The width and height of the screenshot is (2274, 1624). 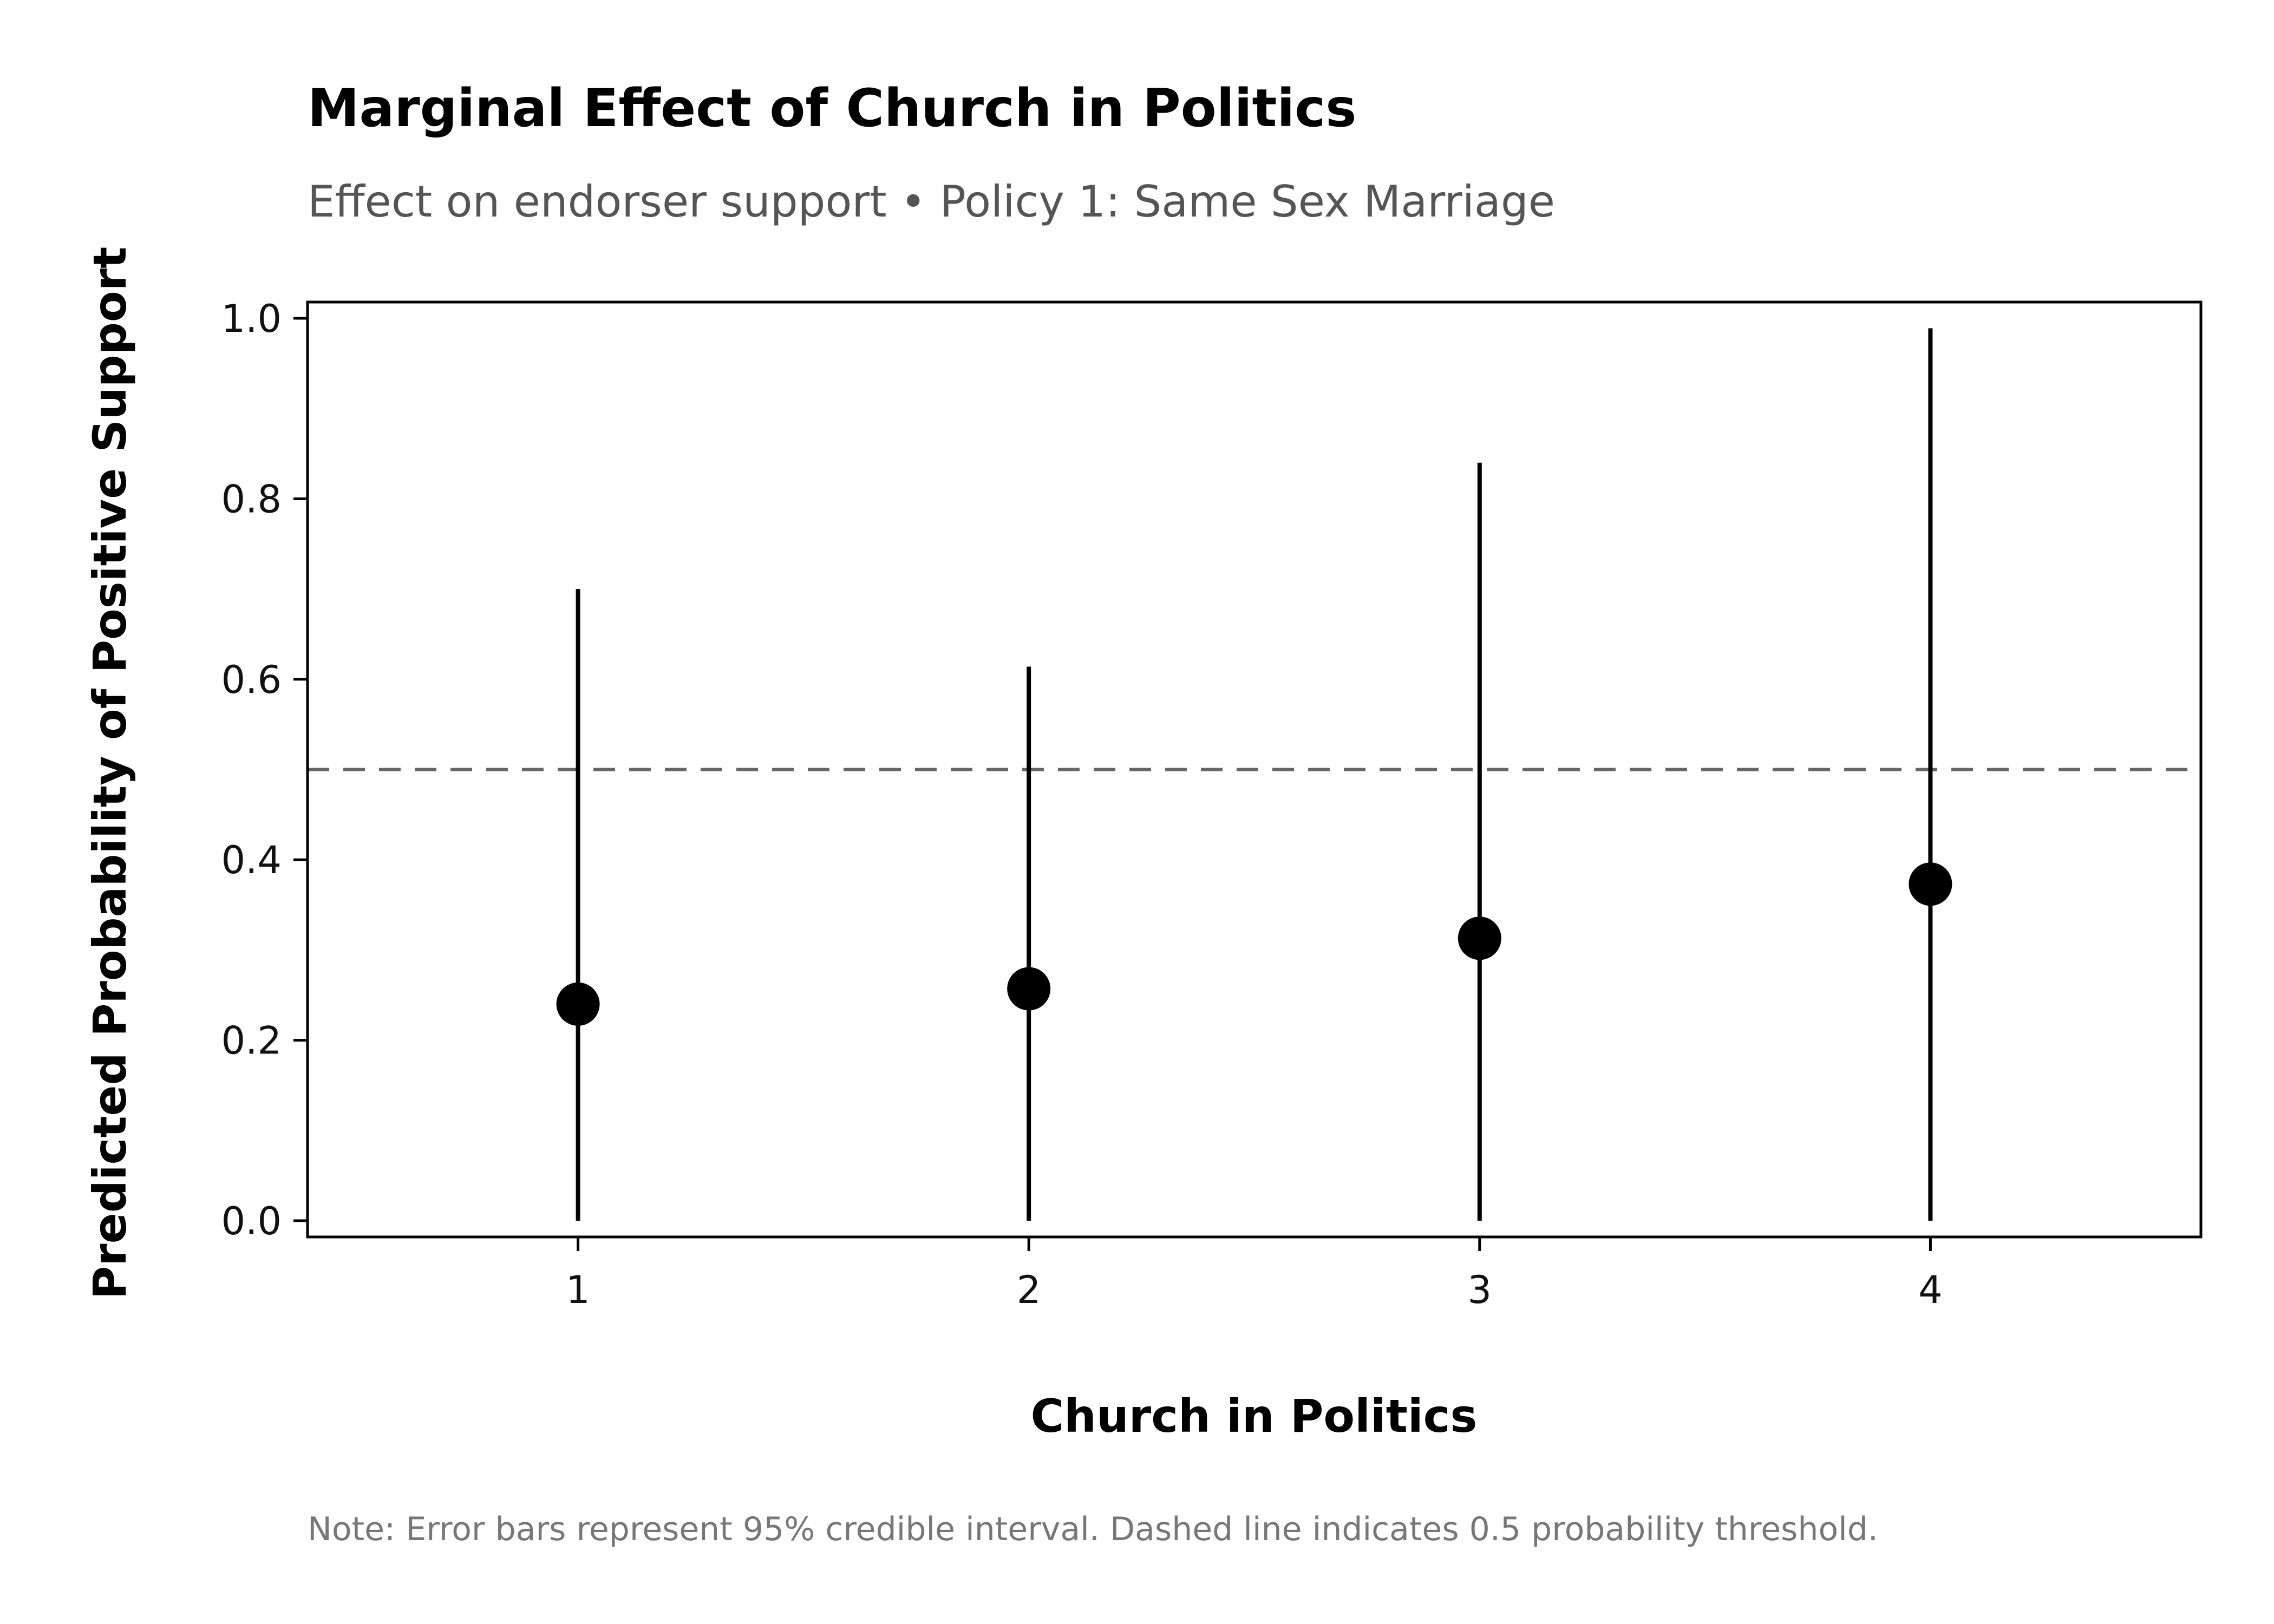 What do you see at coordinates (252, 319) in the screenshot?
I see `y-tick-label: 1.0` at bounding box center [252, 319].